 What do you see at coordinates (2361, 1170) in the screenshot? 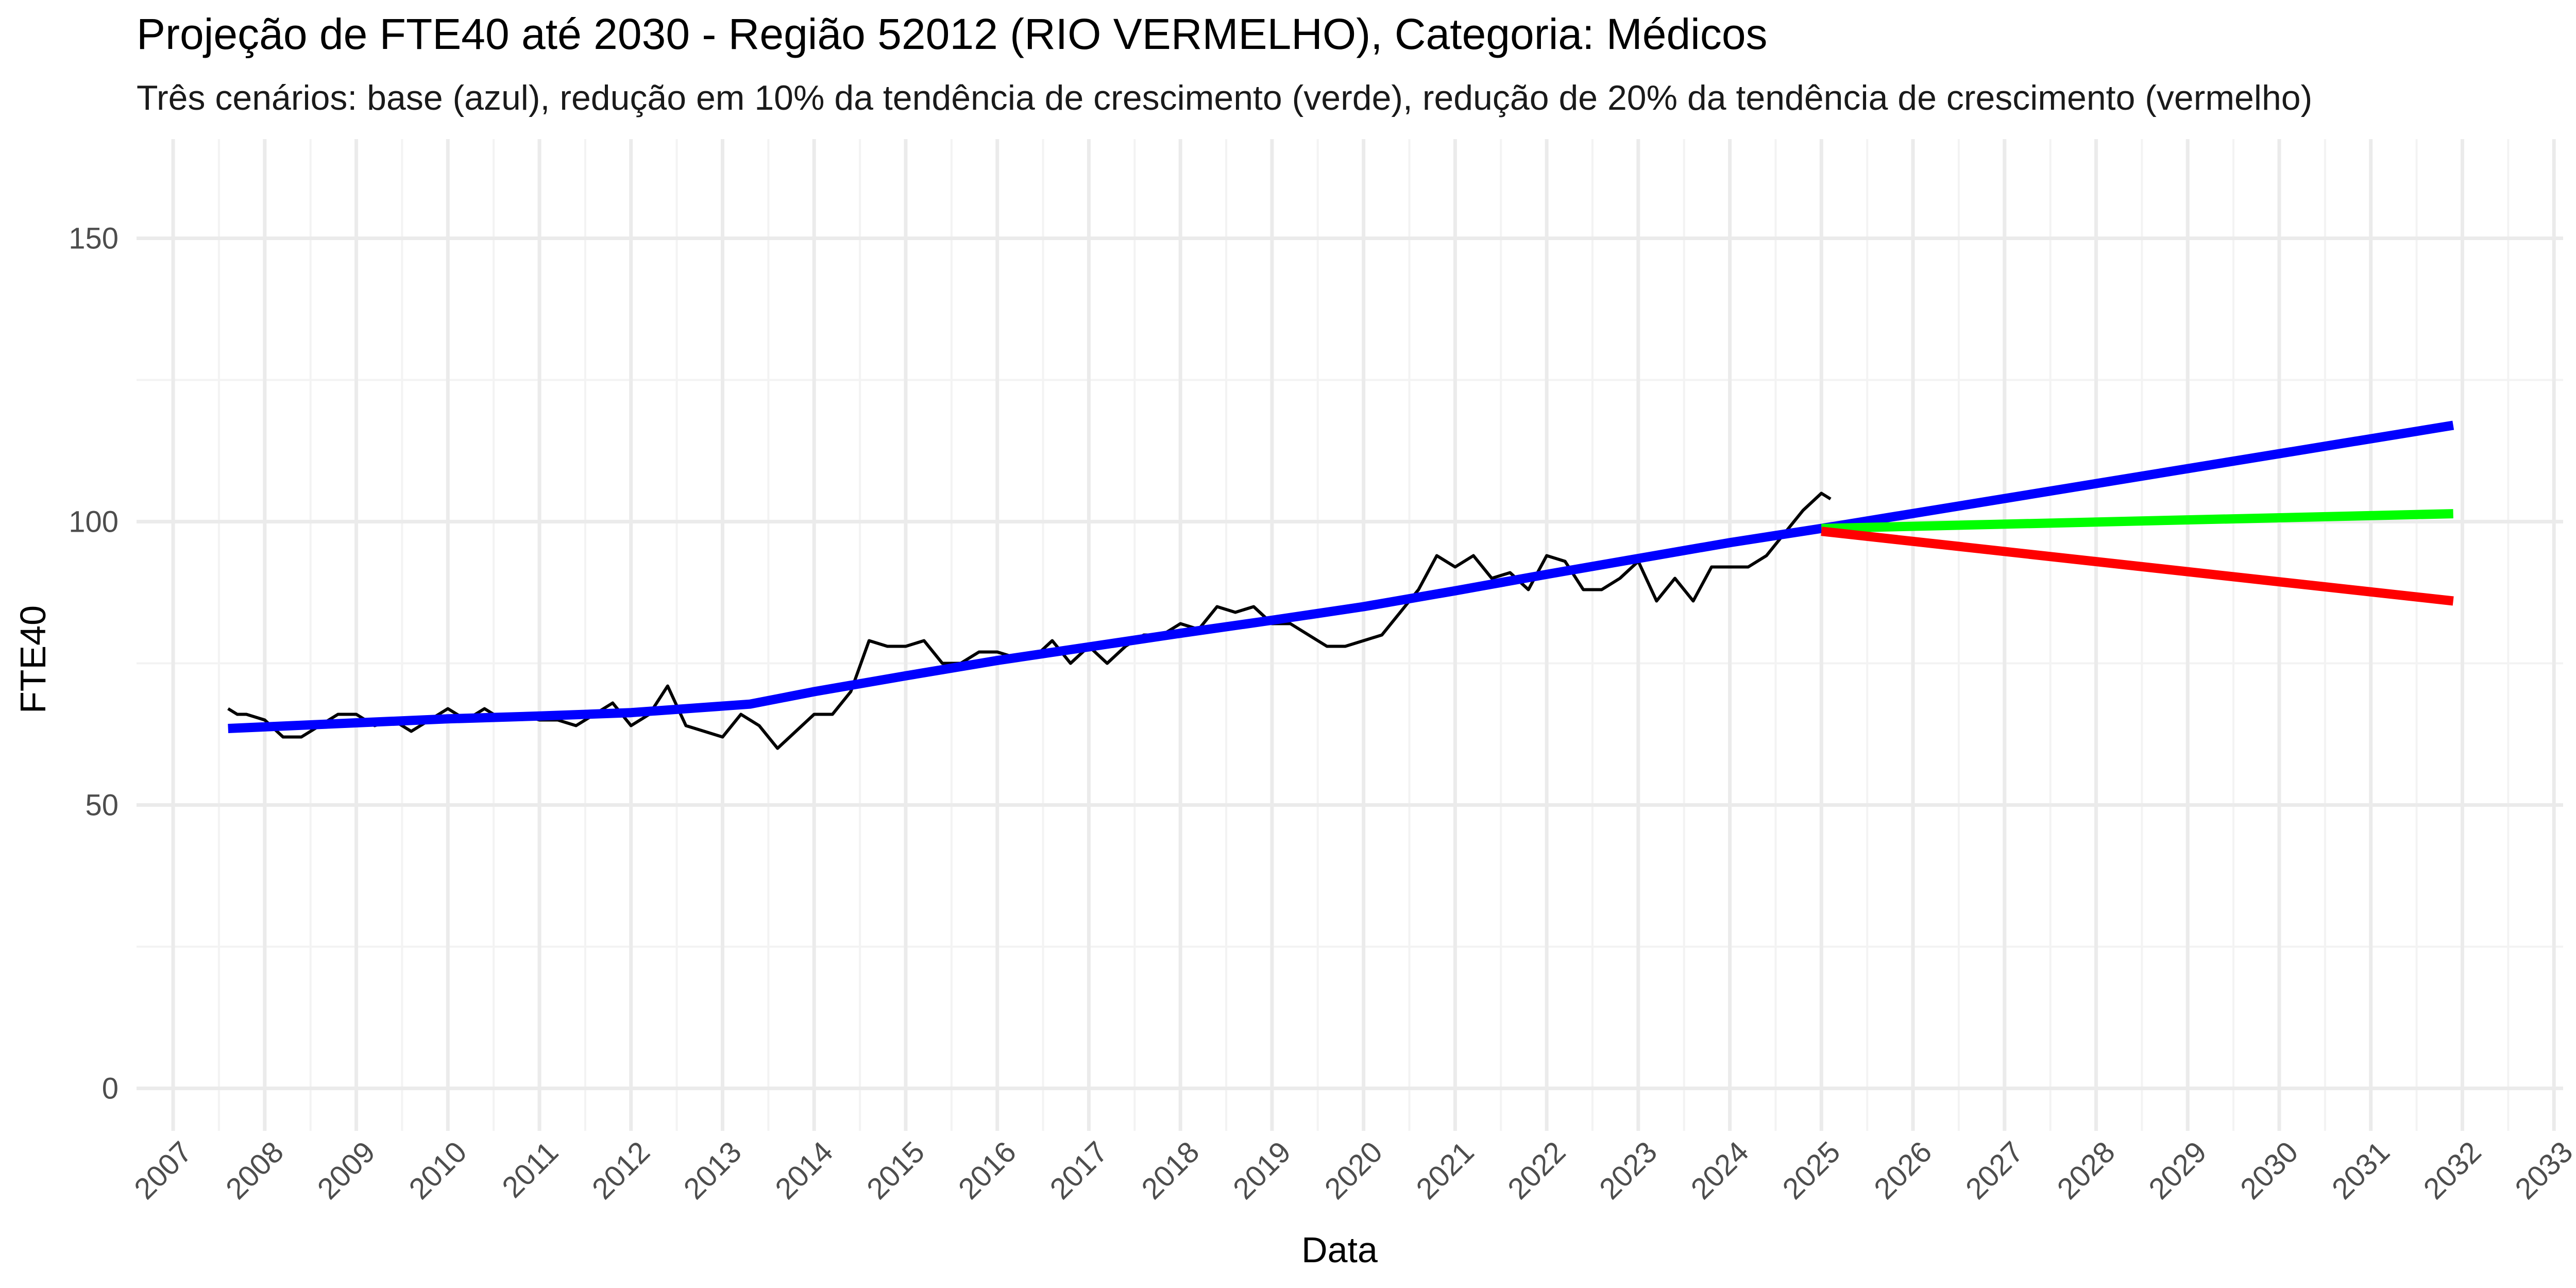
I see `x-tick-label: 2031` at bounding box center [2361, 1170].